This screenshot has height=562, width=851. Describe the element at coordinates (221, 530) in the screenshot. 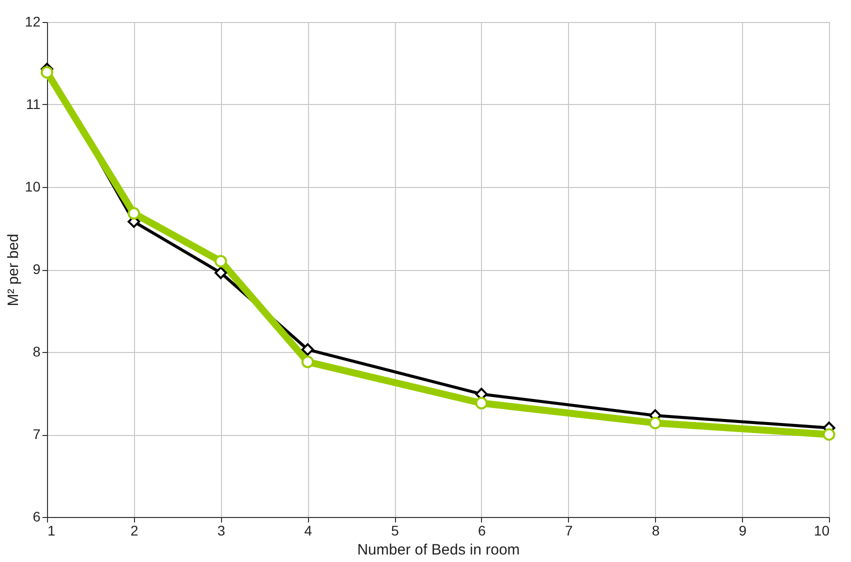

I see `x-tick-label: 3` at that location.